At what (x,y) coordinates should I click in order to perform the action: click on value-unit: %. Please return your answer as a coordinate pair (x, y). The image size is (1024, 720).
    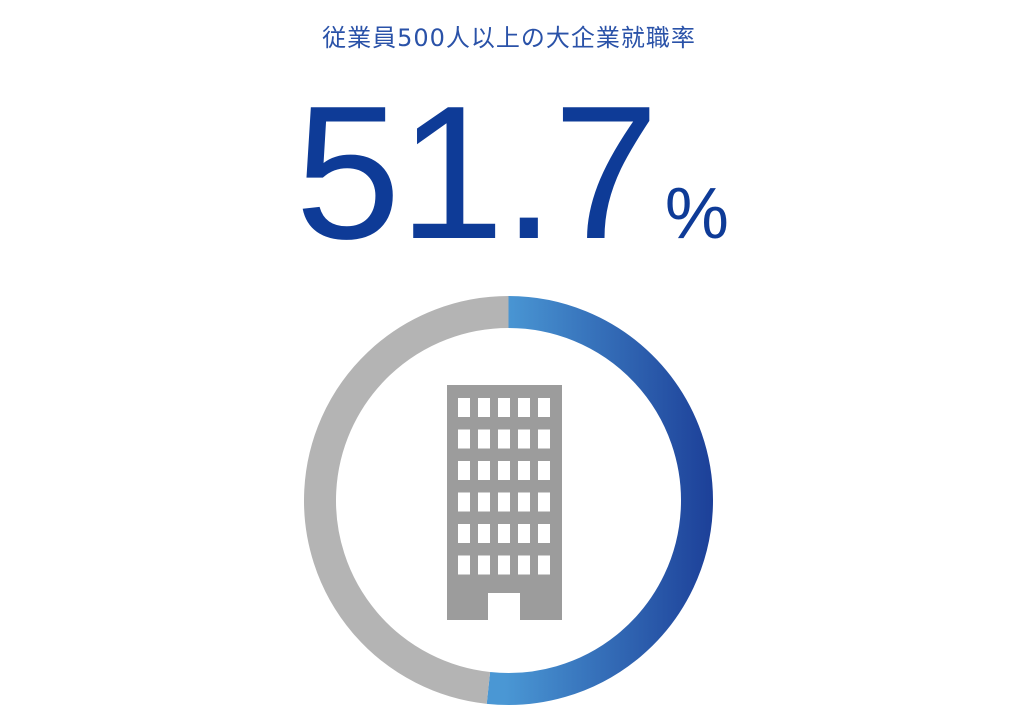
    Looking at the image, I should click on (696, 214).